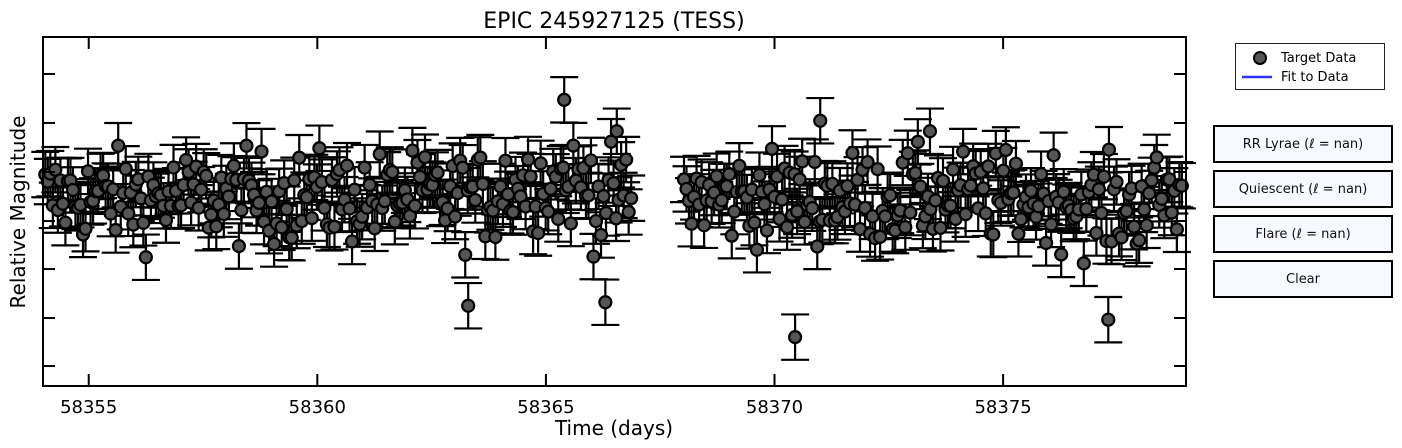 The image size is (1402, 448). Describe the element at coordinates (1257, 77) in the screenshot. I see `line-icon` at that location.